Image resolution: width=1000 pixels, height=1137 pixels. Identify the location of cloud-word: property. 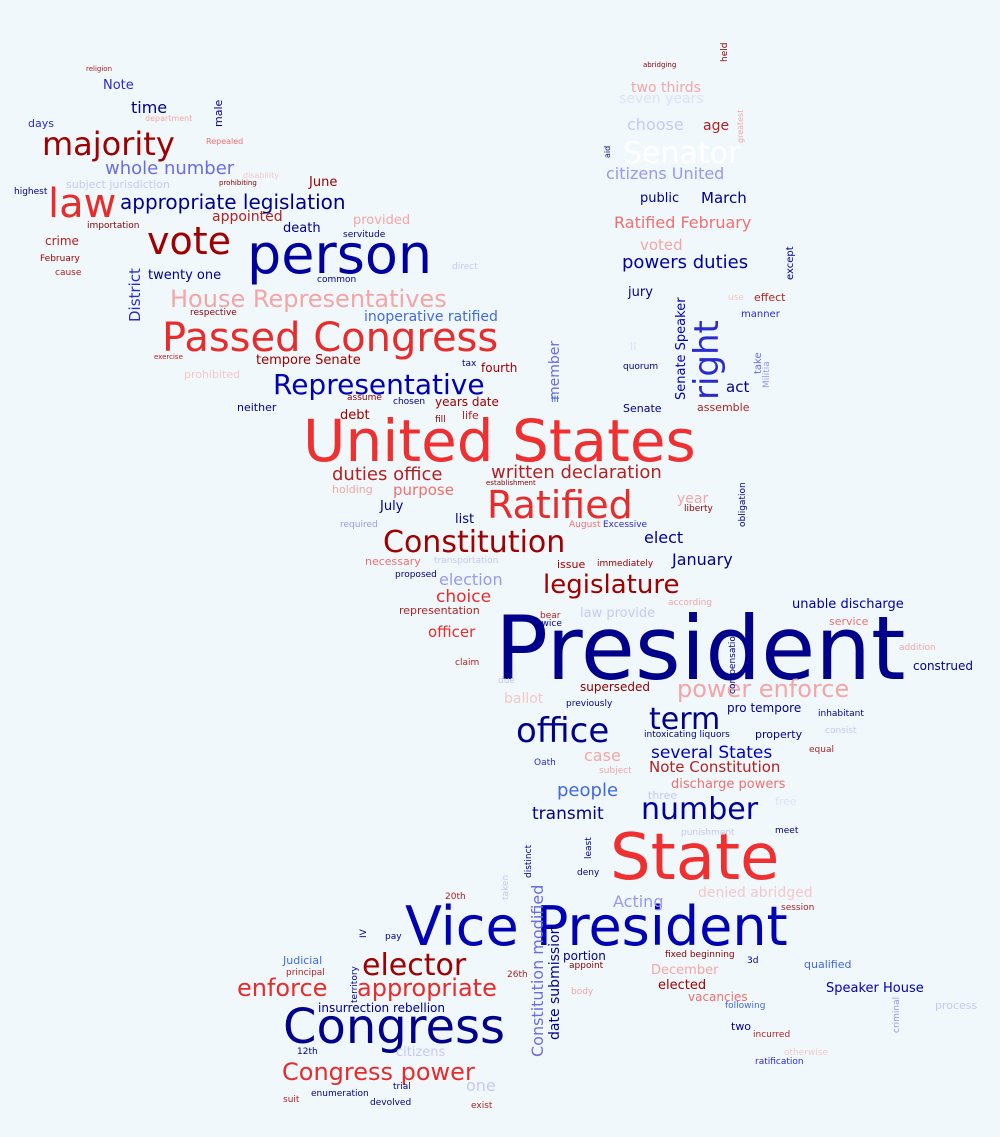
(779, 734).